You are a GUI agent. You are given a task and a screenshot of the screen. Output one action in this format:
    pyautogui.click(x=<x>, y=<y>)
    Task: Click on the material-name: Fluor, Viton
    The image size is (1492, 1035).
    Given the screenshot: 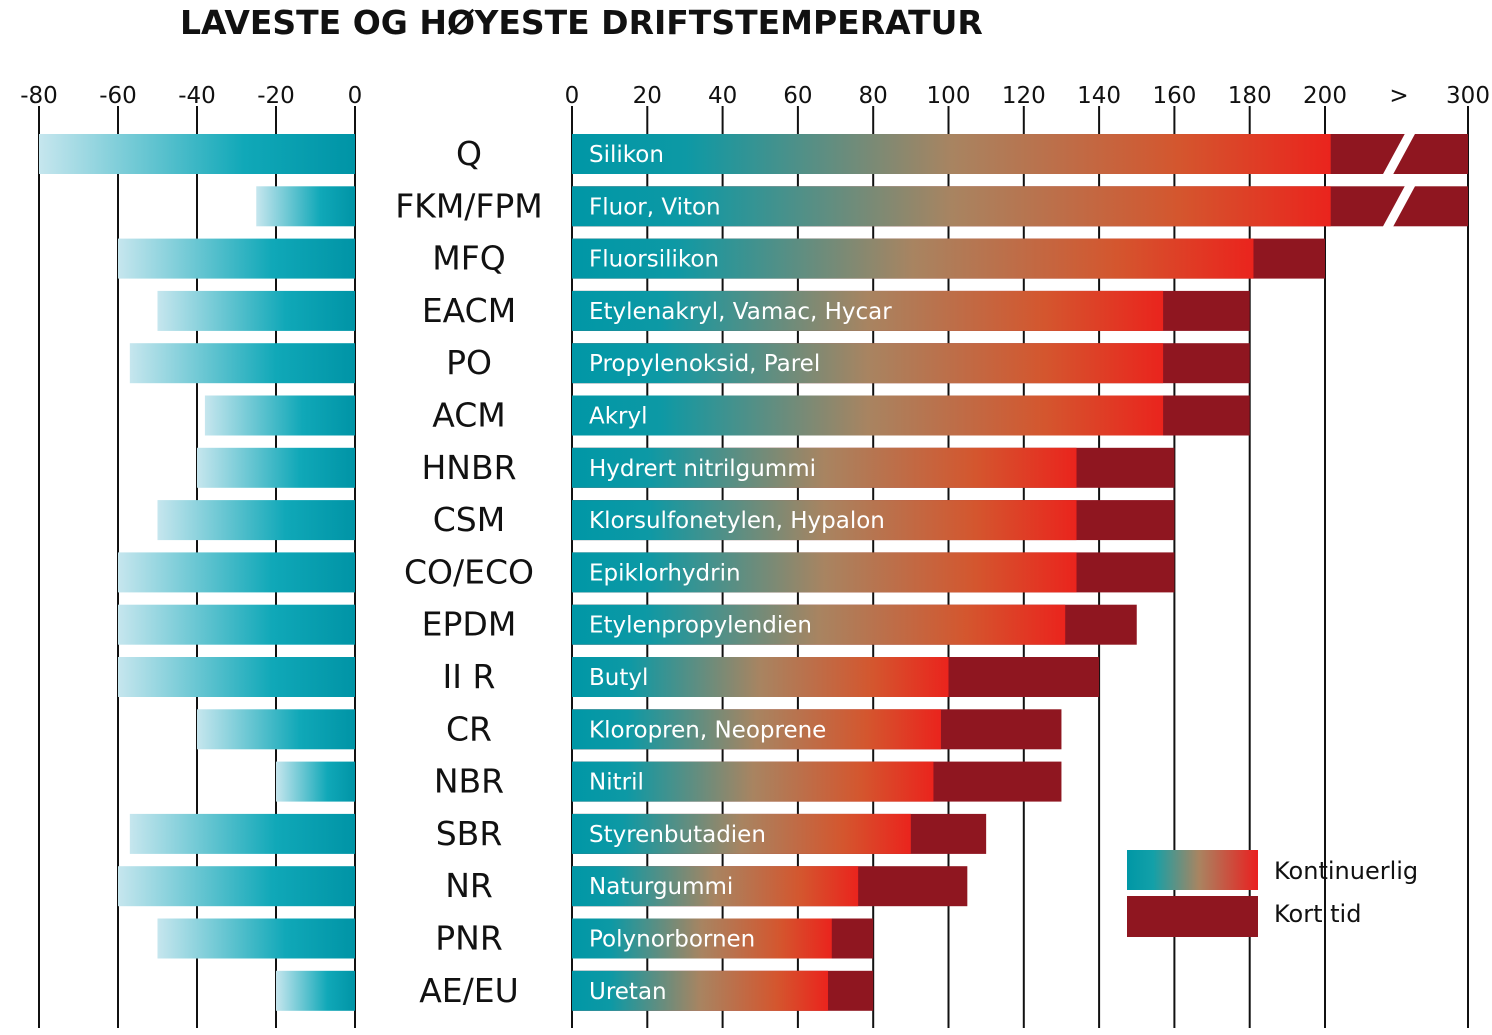 What is the action you would take?
    pyautogui.click(x=655, y=207)
    